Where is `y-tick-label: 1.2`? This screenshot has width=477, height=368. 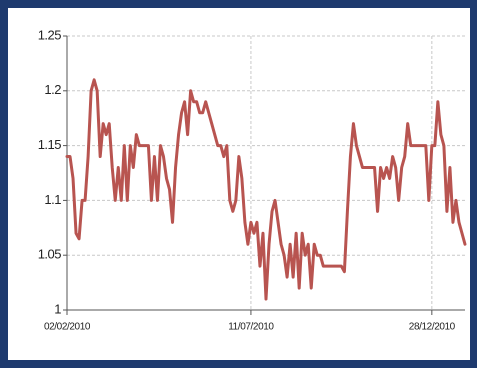
y-tick-label: 1.2 is located at coordinates (52, 89).